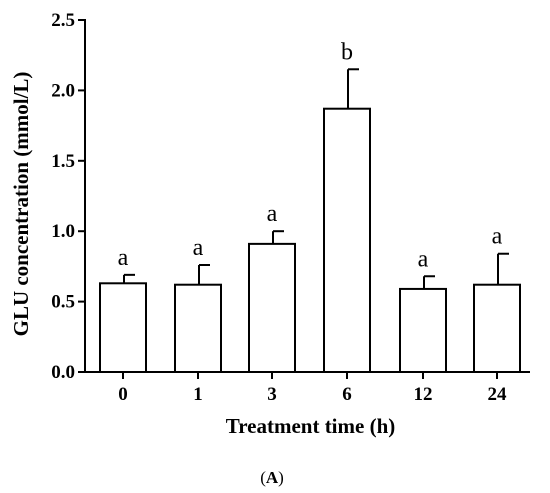  I want to click on significance-label: b, so click(347, 52).